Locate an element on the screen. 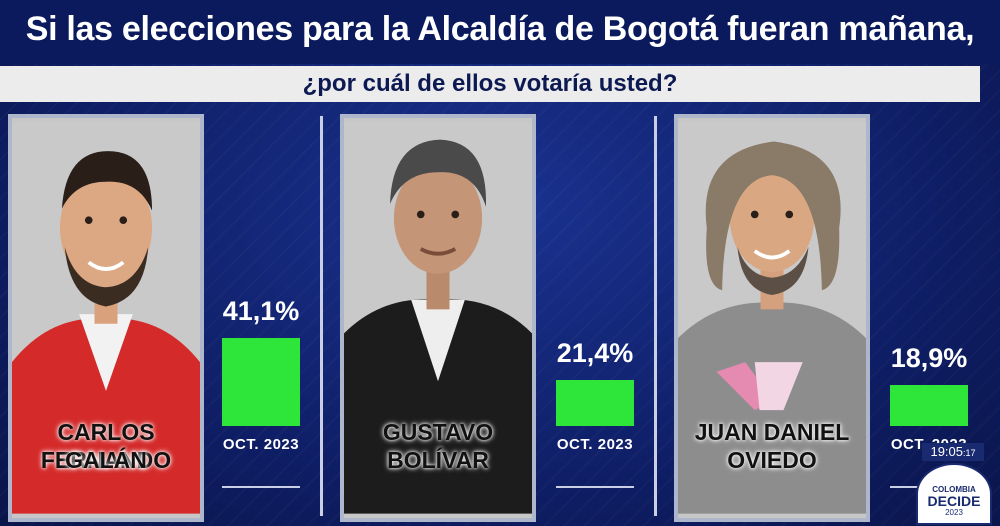 The height and width of the screenshot is (526, 1000). broadcast-clock: 19:05:17 is located at coordinates (953, 452).